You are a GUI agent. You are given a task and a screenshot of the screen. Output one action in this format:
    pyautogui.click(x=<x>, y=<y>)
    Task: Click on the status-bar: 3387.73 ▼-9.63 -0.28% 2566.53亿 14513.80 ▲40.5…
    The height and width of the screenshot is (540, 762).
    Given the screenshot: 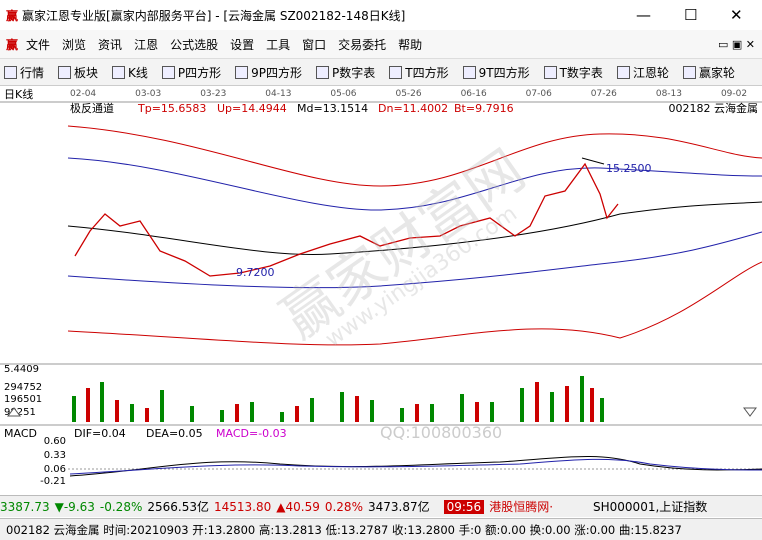 What is the action you would take?
    pyautogui.click(x=381, y=506)
    